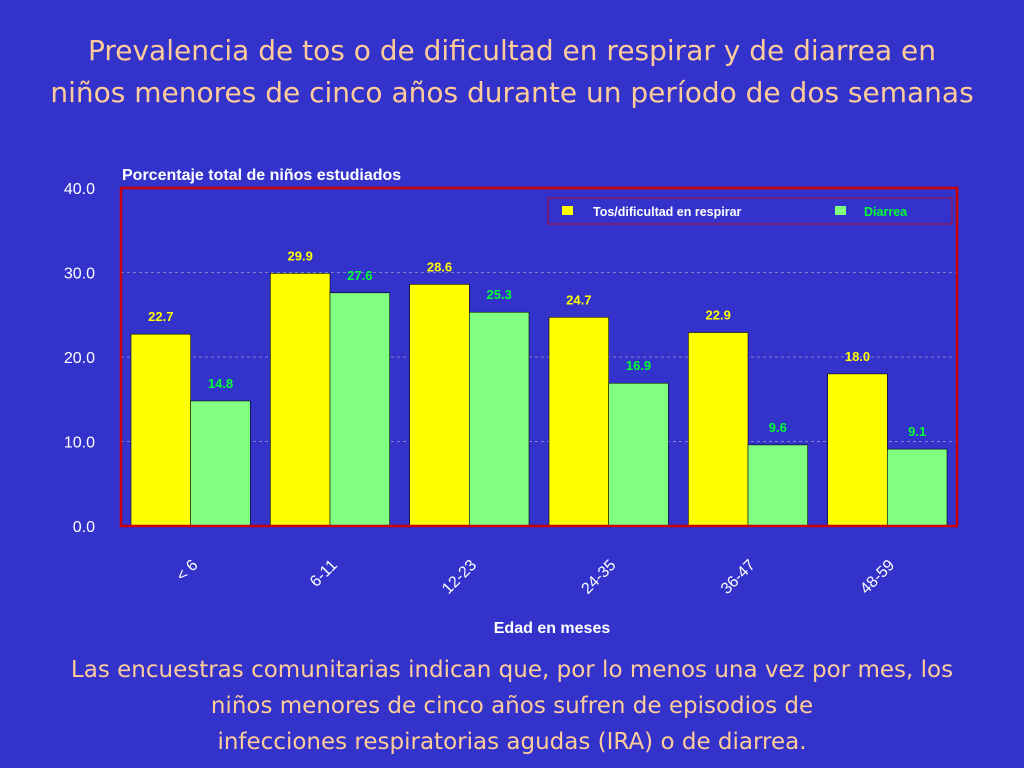 Image resolution: width=1024 pixels, height=768 pixels. I want to click on y-axis-ticks: 0.0 10.0 20.0 30.0 40.0, so click(79, 358).